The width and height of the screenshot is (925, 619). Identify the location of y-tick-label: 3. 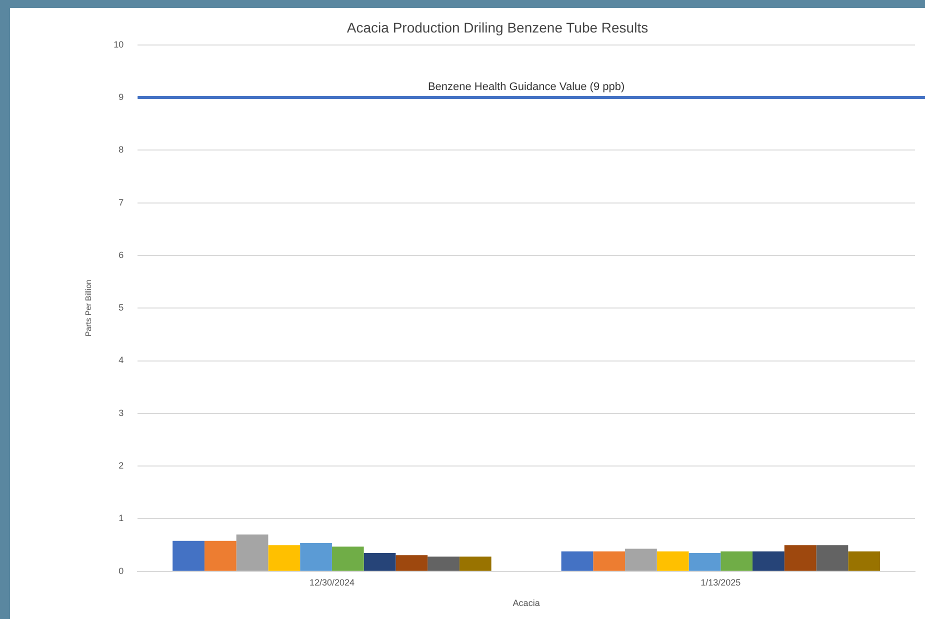
(121, 413).